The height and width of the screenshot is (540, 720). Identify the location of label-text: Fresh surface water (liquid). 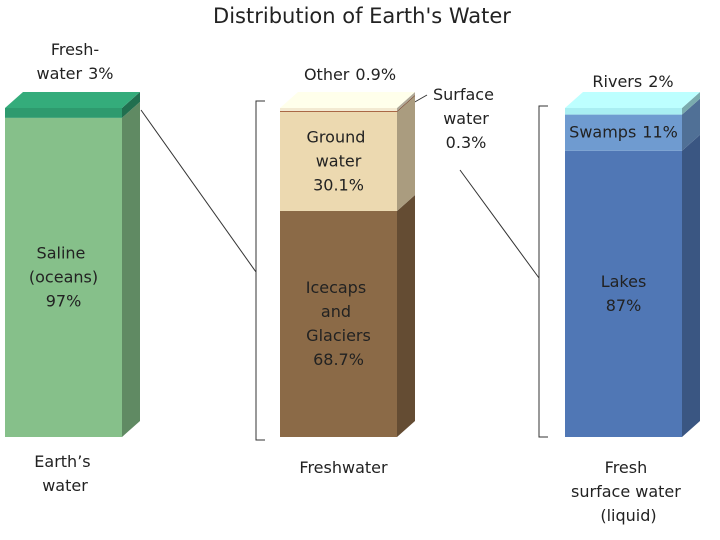
(628, 491).